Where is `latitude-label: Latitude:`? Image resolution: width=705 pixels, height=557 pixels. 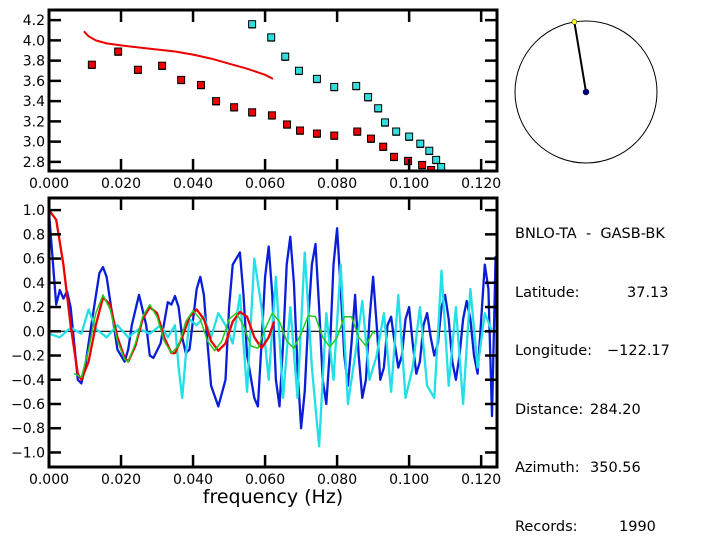
latitude-label: Latitude: is located at coordinates (547, 292).